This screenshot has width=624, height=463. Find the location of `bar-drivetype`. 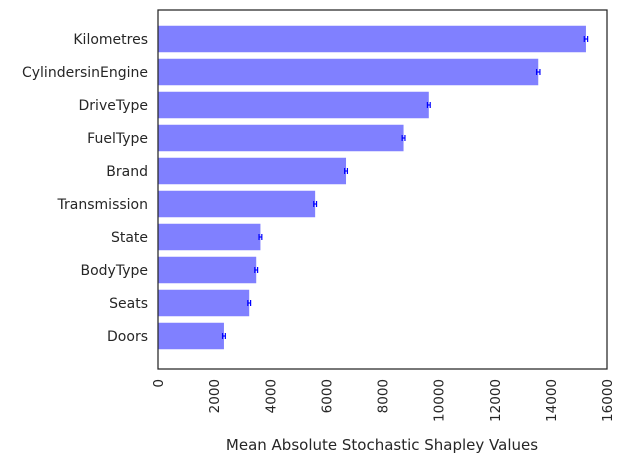

bar-drivetype is located at coordinates (293, 105).